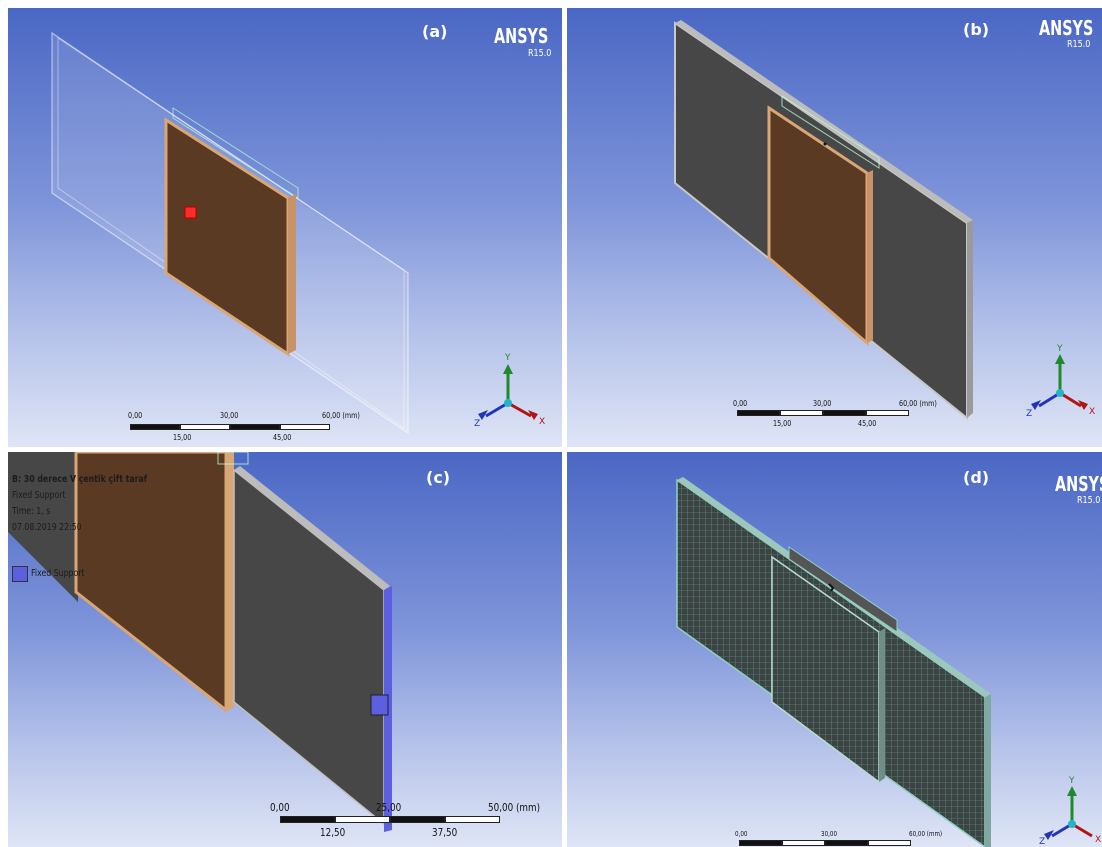  What do you see at coordinates (835, 413) in the screenshot?
I see `scale-bar-b: 0,00 30,00 60,00 (mm) 15,00 45,00` at bounding box center [835, 413].